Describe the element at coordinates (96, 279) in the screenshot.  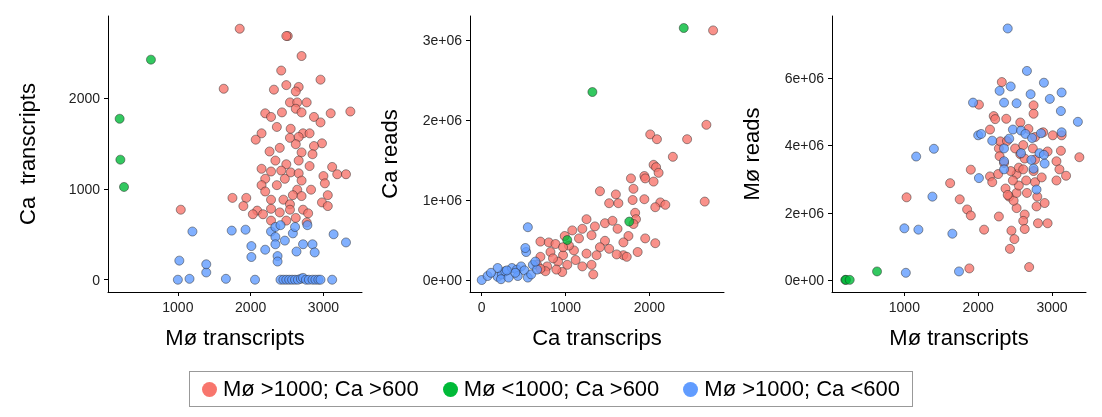
I see `y-tick-label: 0` at that location.